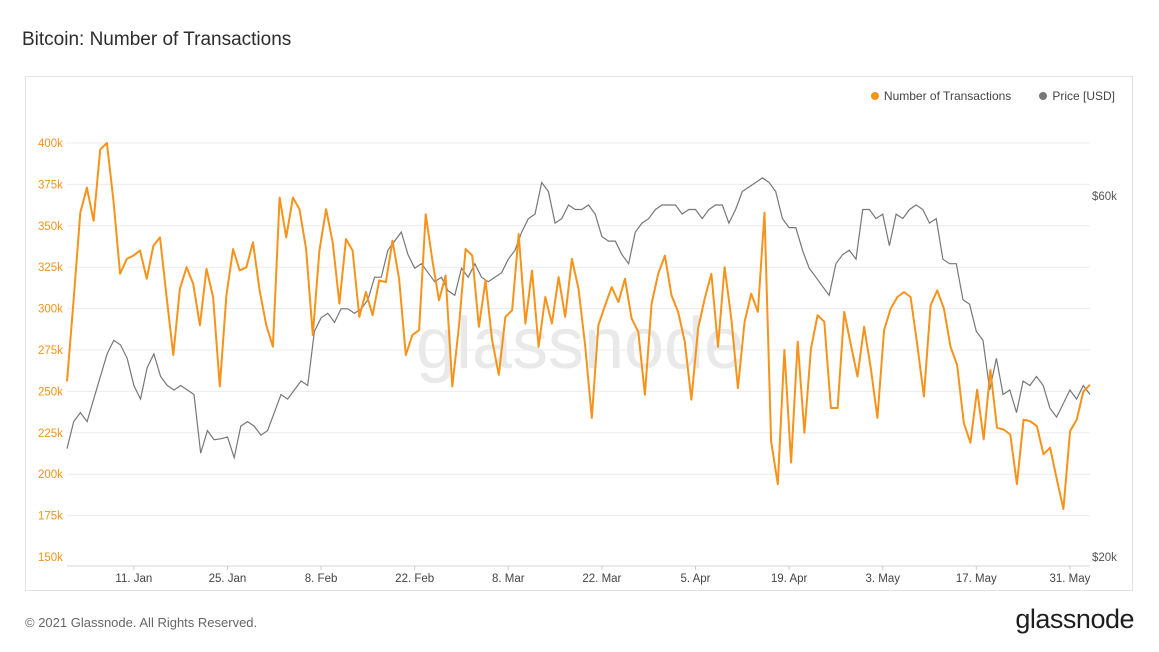  Describe the element at coordinates (50, 185) in the screenshot. I see `left-axis-tick-label: 375k` at that location.